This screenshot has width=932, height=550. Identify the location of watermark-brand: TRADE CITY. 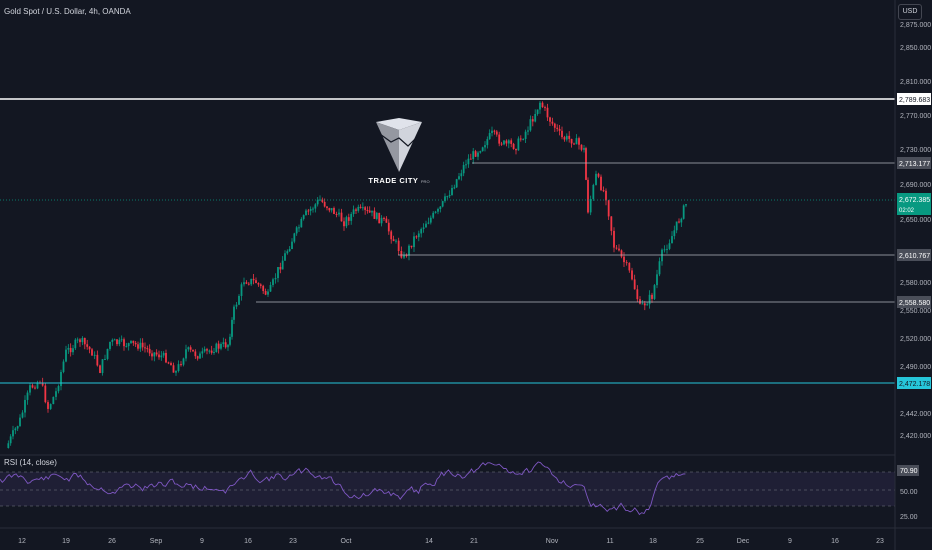
(393, 180).